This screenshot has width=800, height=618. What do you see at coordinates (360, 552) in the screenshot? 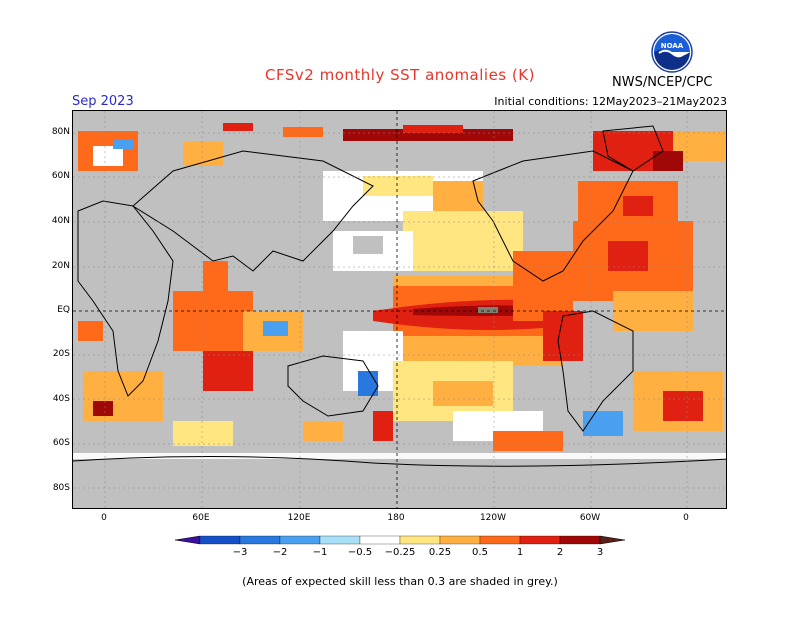
I see `colorbar-label: −0.5` at bounding box center [360, 552].